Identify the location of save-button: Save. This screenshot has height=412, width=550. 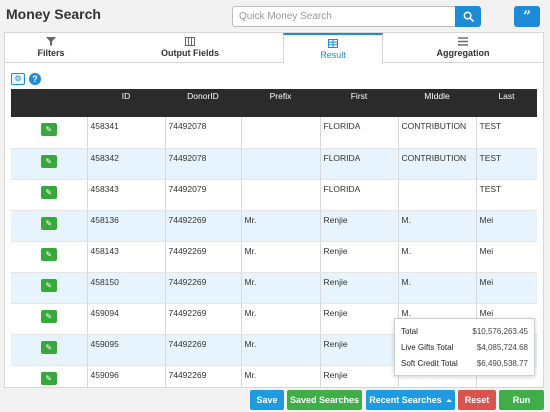
(267, 400).